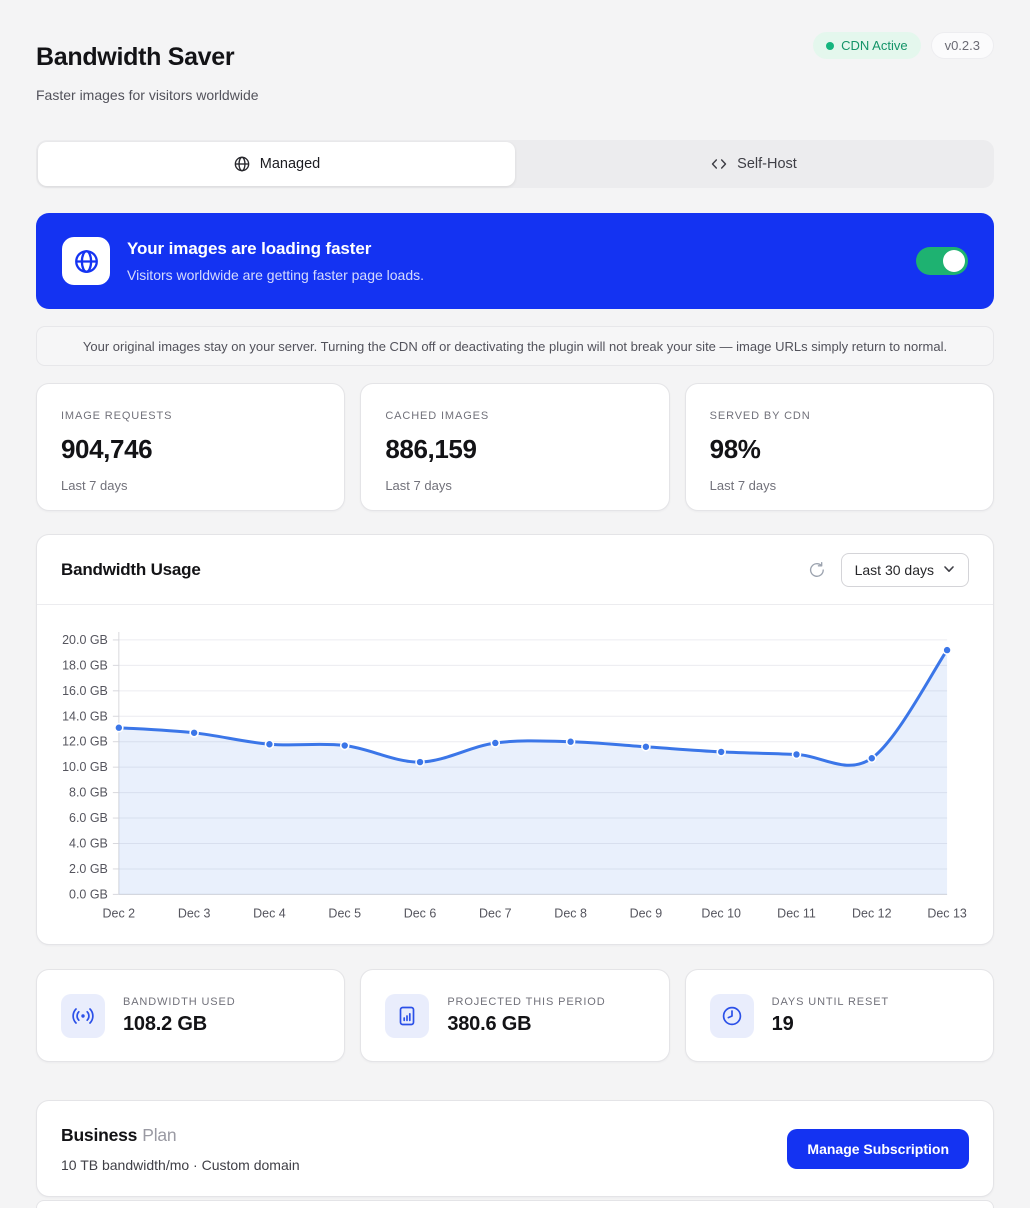 This screenshot has height=1208, width=1030. What do you see at coordinates (85, 716) in the screenshot?
I see `svg-text: 14.0 GB` at bounding box center [85, 716].